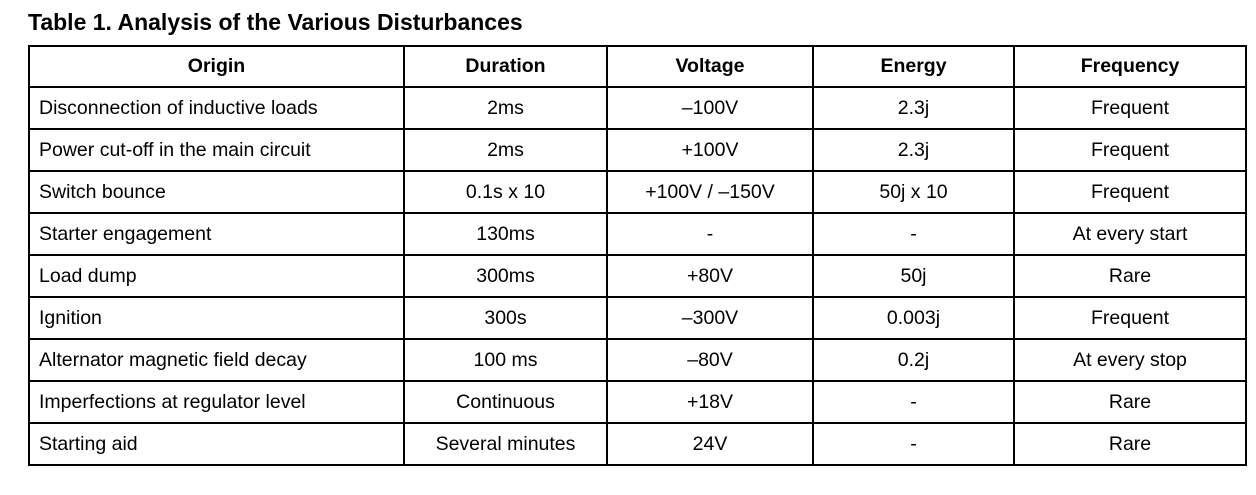  What do you see at coordinates (913, 192) in the screenshot?
I see `cell-energy: 50j x 10` at bounding box center [913, 192].